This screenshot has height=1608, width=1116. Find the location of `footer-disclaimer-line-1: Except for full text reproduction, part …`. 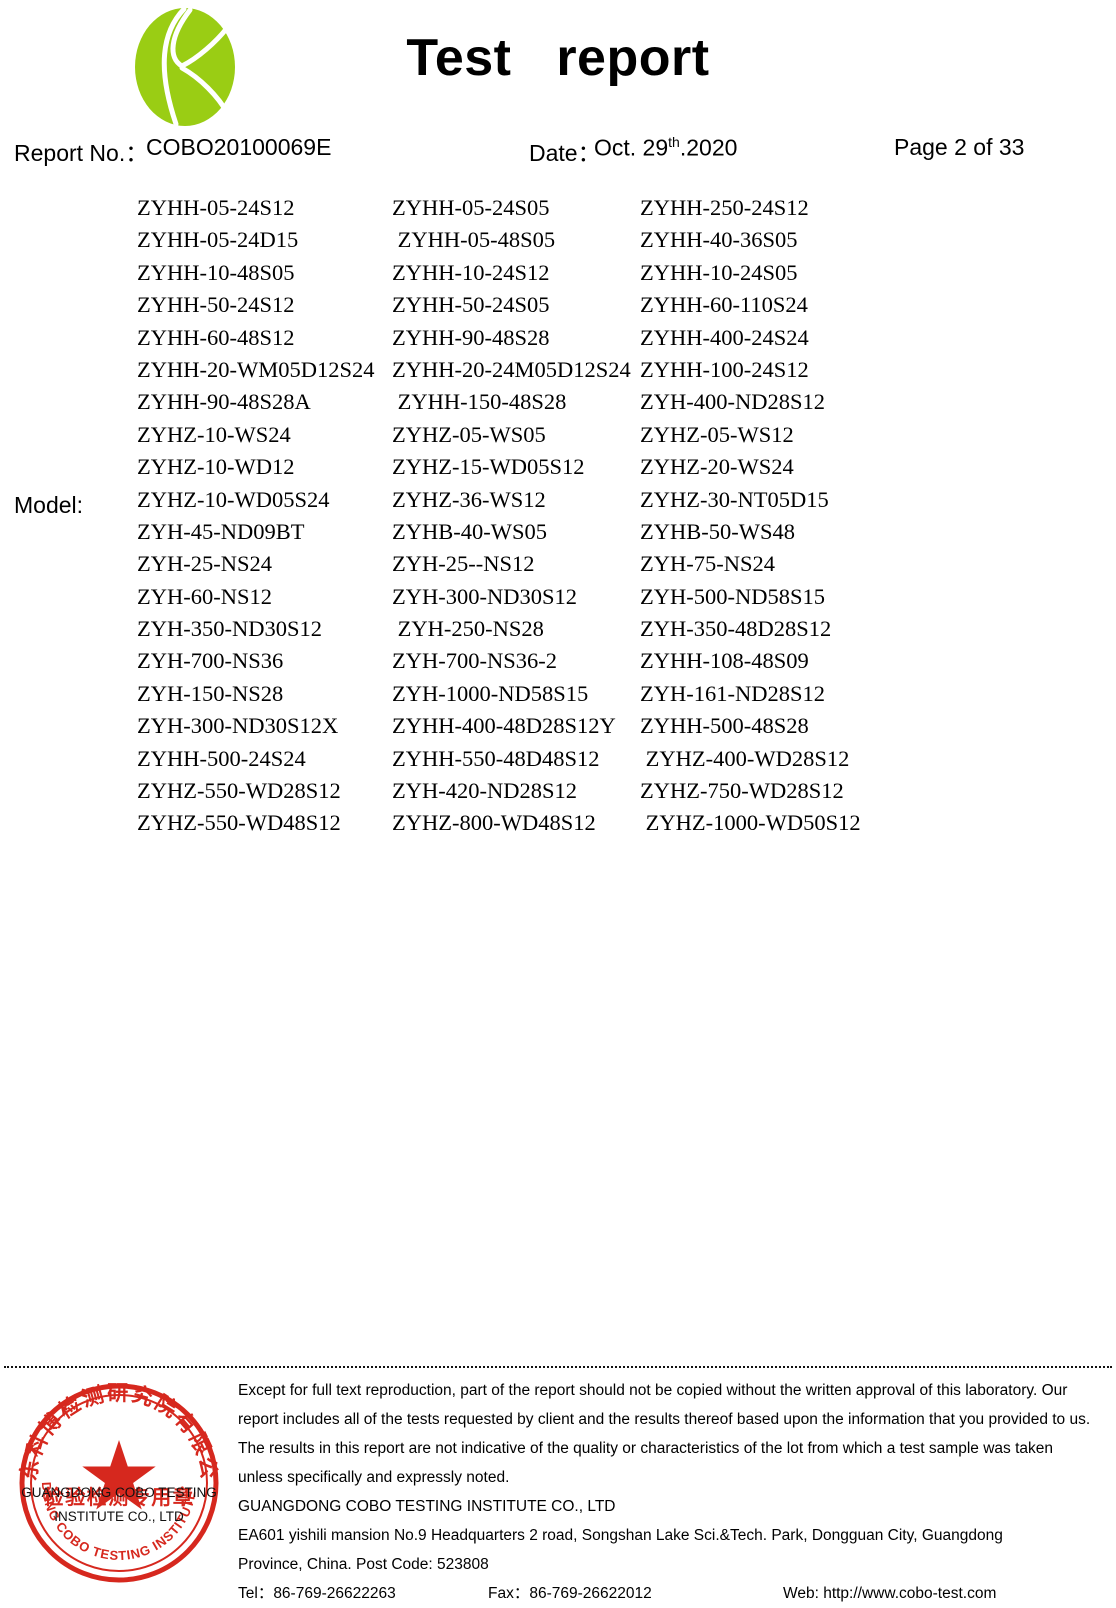

footer-disclaimer-line-1: Except for full text reproduction, part … is located at coordinates (653, 1390).